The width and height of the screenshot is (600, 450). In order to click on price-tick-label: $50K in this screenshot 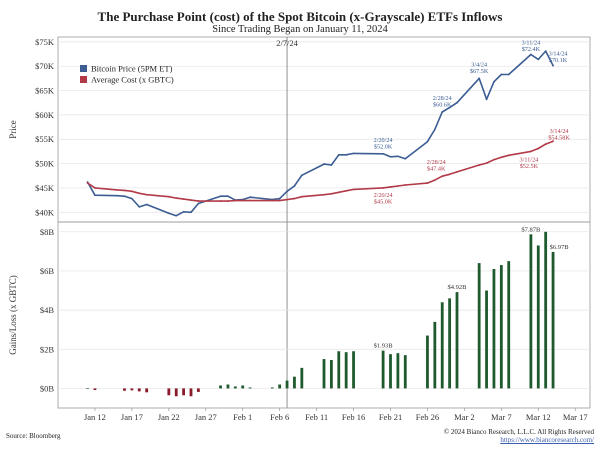, I will do `click(45, 164)`.